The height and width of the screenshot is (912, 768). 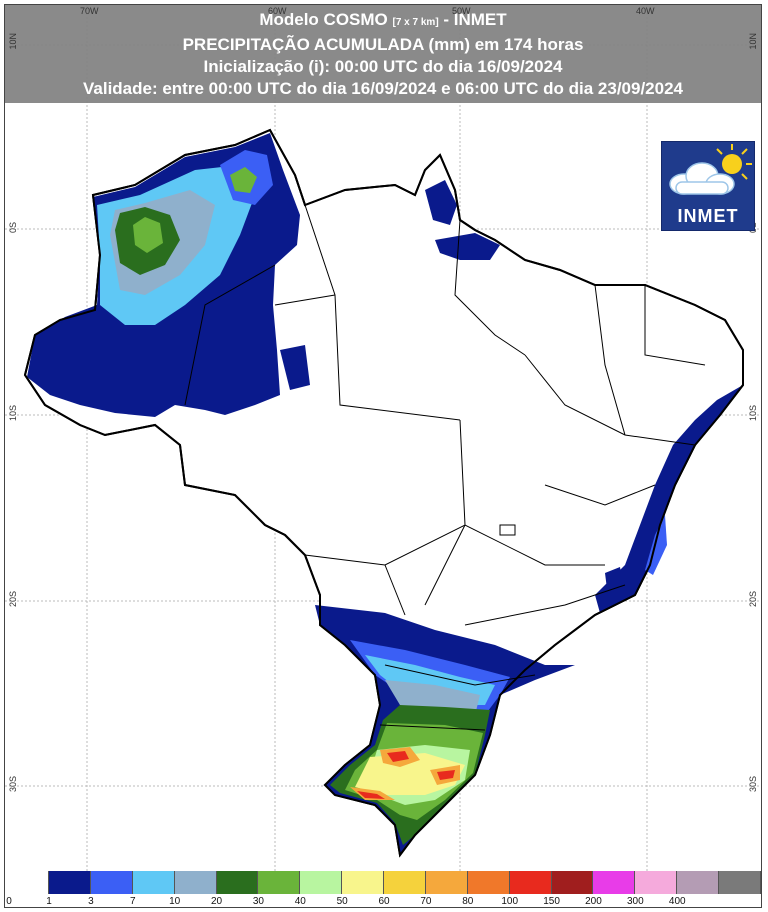 What do you see at coordinates (753, 784) in the screenshot?
I see `tick-right-30s: 30S` at bounding box center [753, 784].